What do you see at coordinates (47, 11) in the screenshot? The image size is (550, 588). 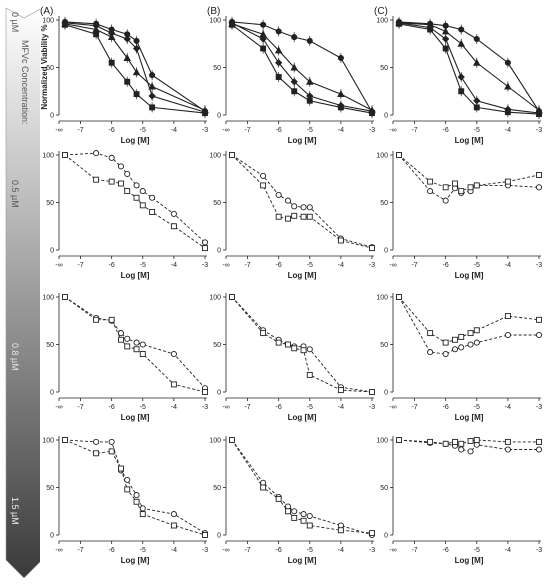 I see `column-label-a: (A)` at bounding box center [47, 11].